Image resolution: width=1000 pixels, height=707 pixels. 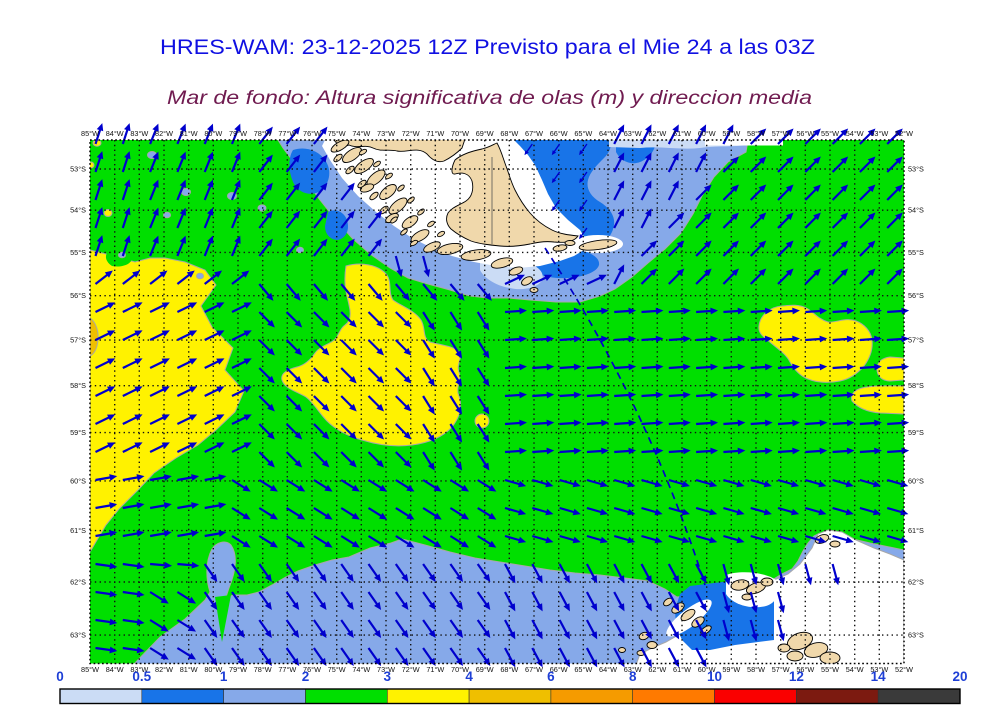 I want to click on svg-text: 14, so click(x=879, y=676).